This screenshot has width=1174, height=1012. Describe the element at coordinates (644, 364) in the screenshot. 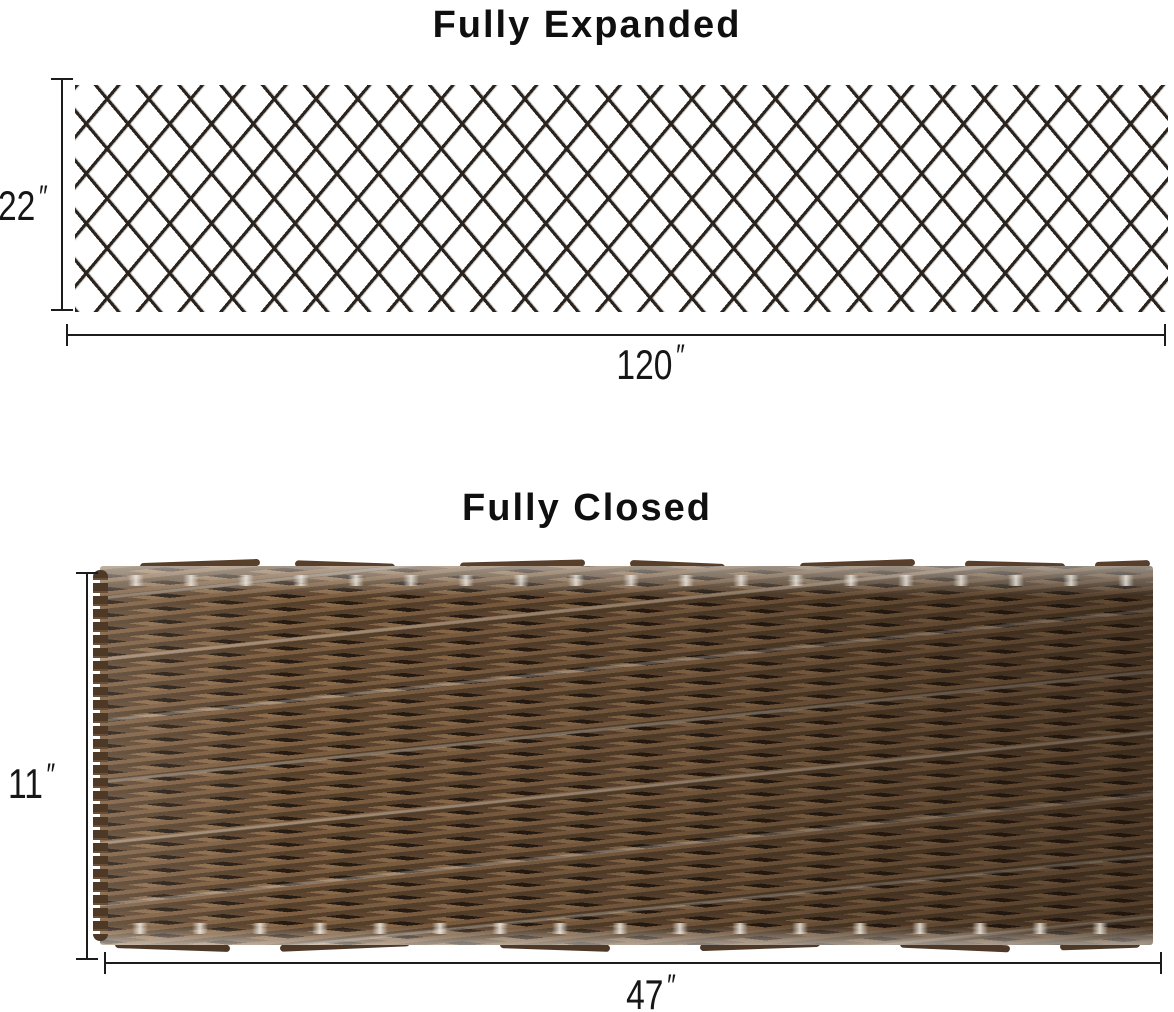

I see `expanded-width-value: 120` at that location.